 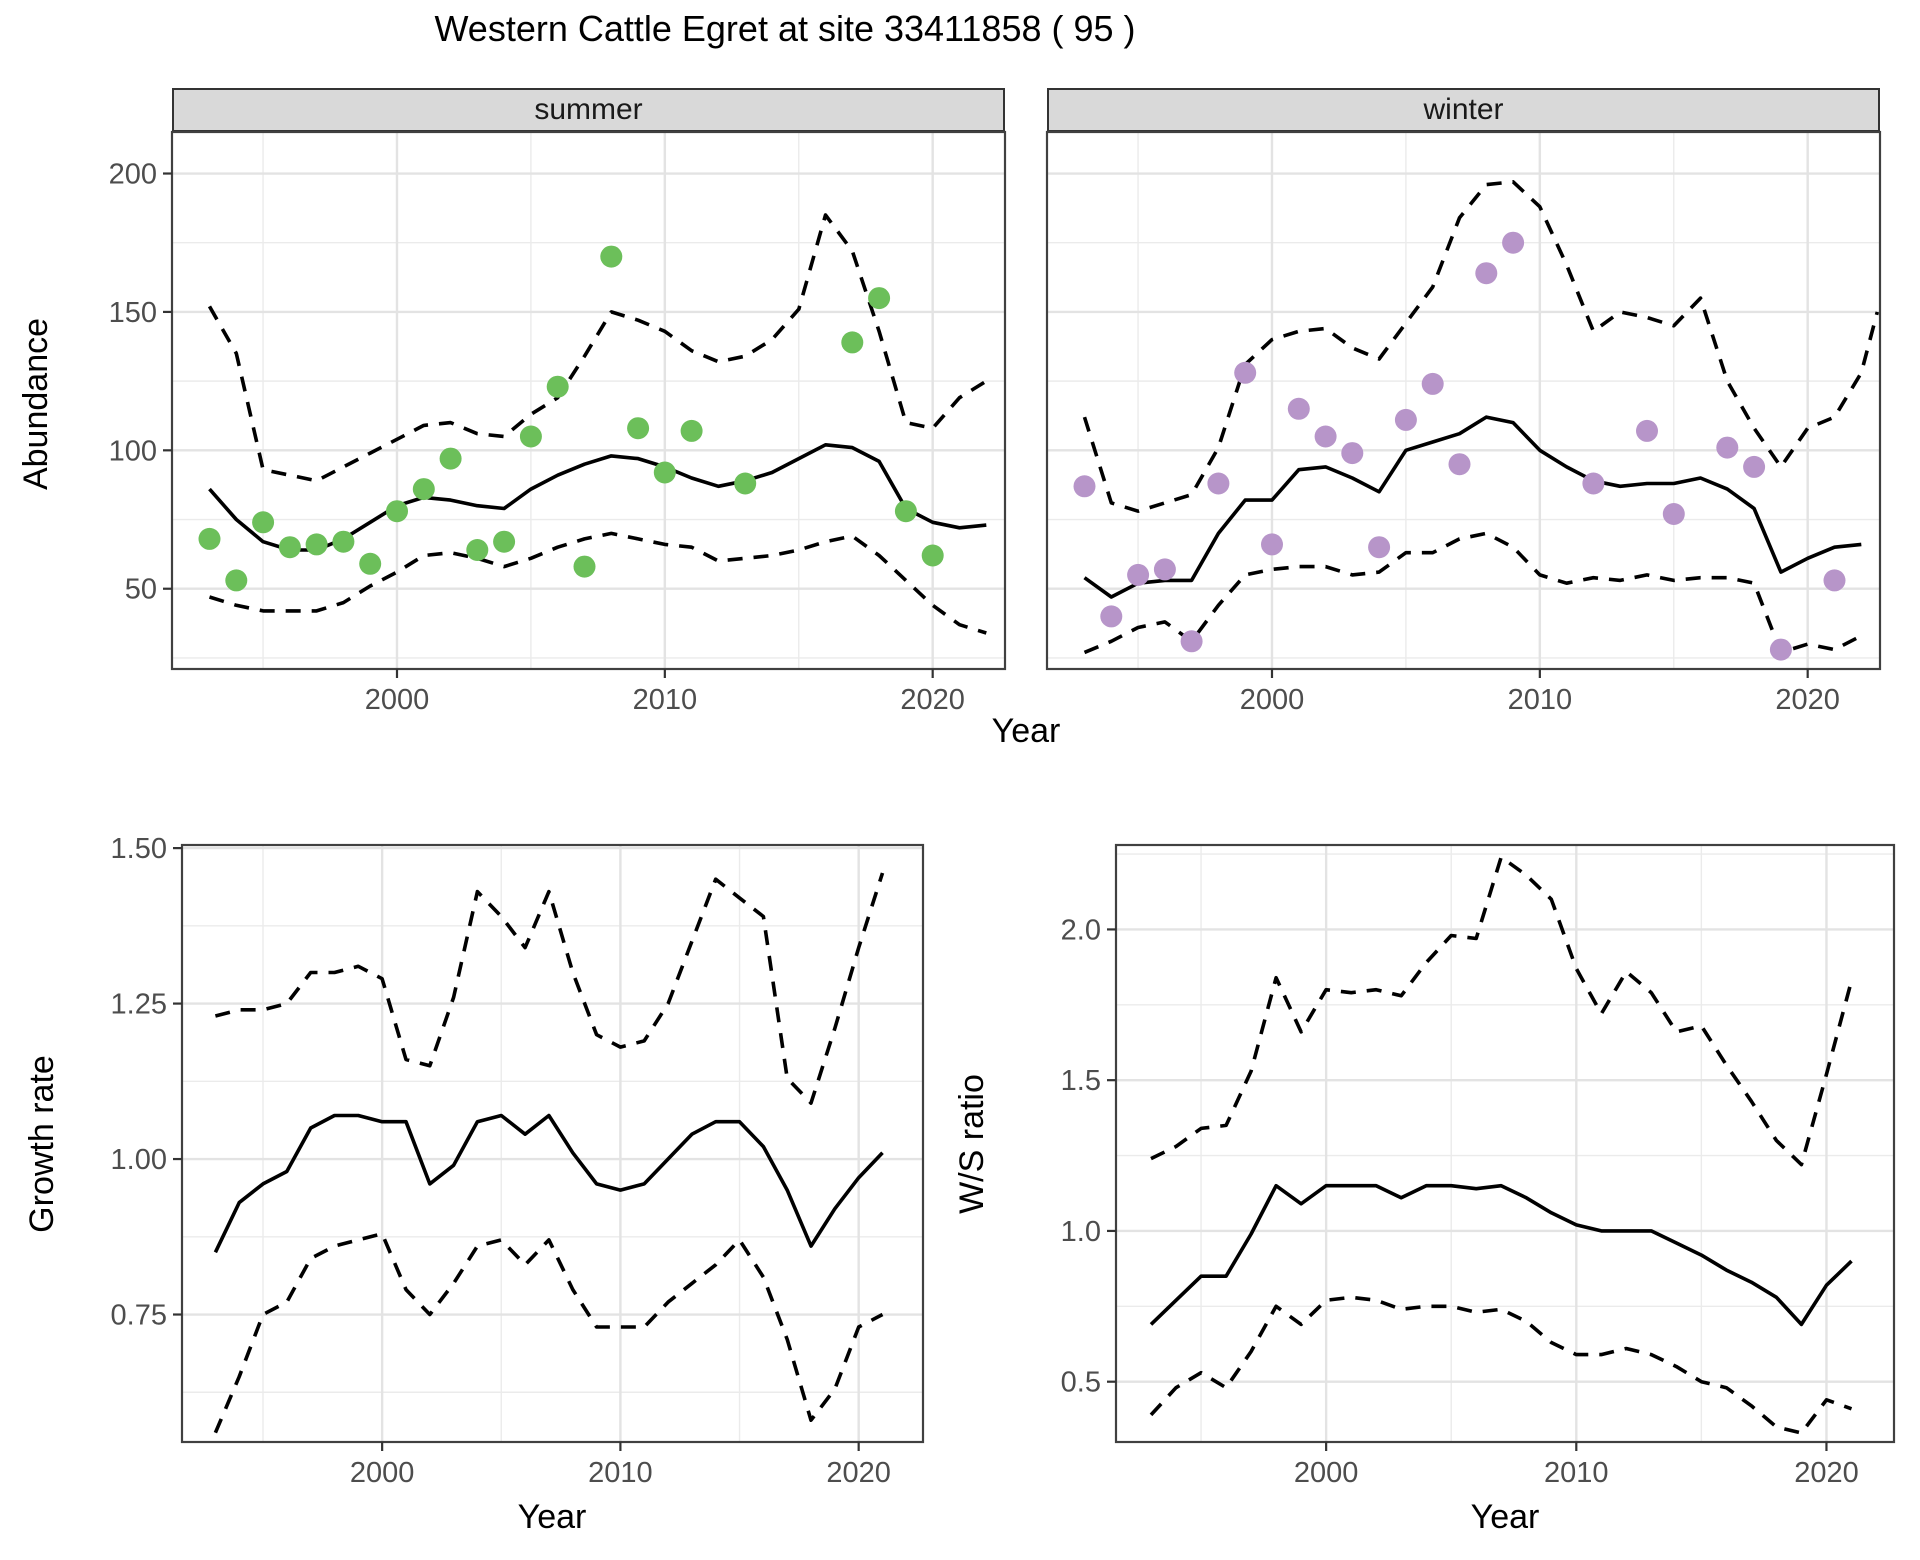 What do you see at coordinates (133, 451) in the screenshot?
I see `y-tick-label: 100` at bounding box center [133, 451].